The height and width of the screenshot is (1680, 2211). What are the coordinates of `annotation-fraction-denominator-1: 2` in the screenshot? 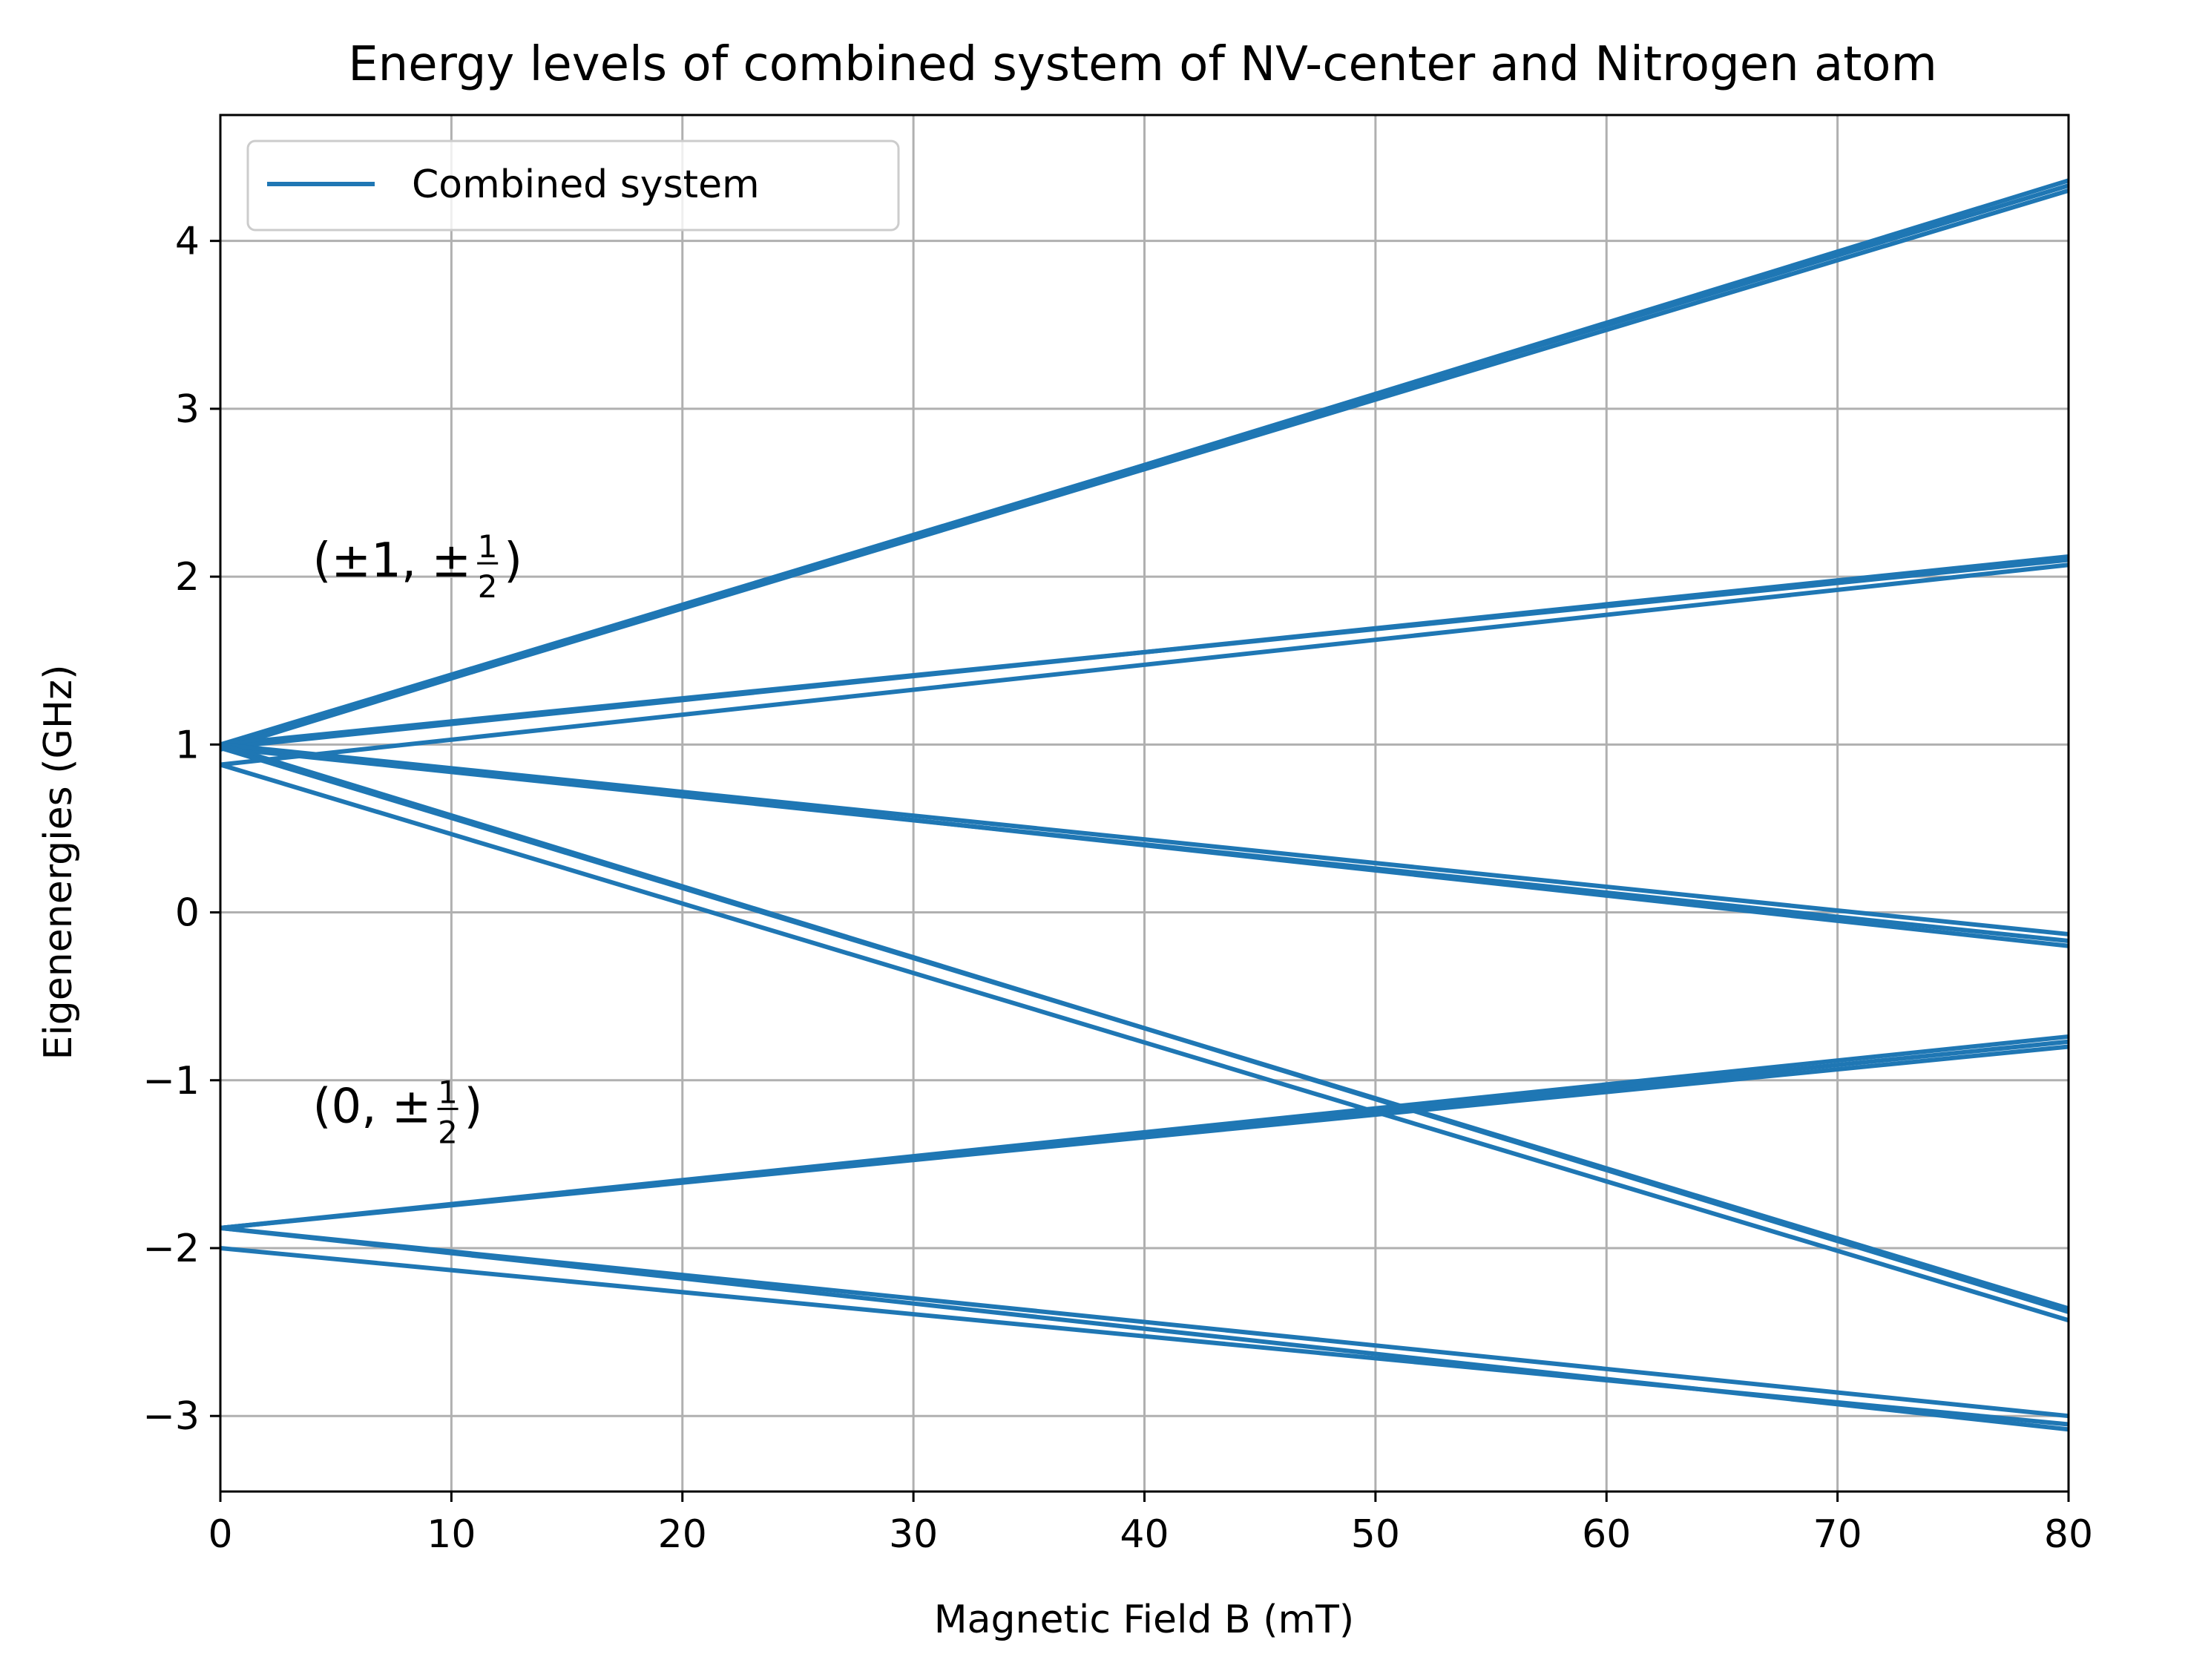 It's located at (448, 1132).